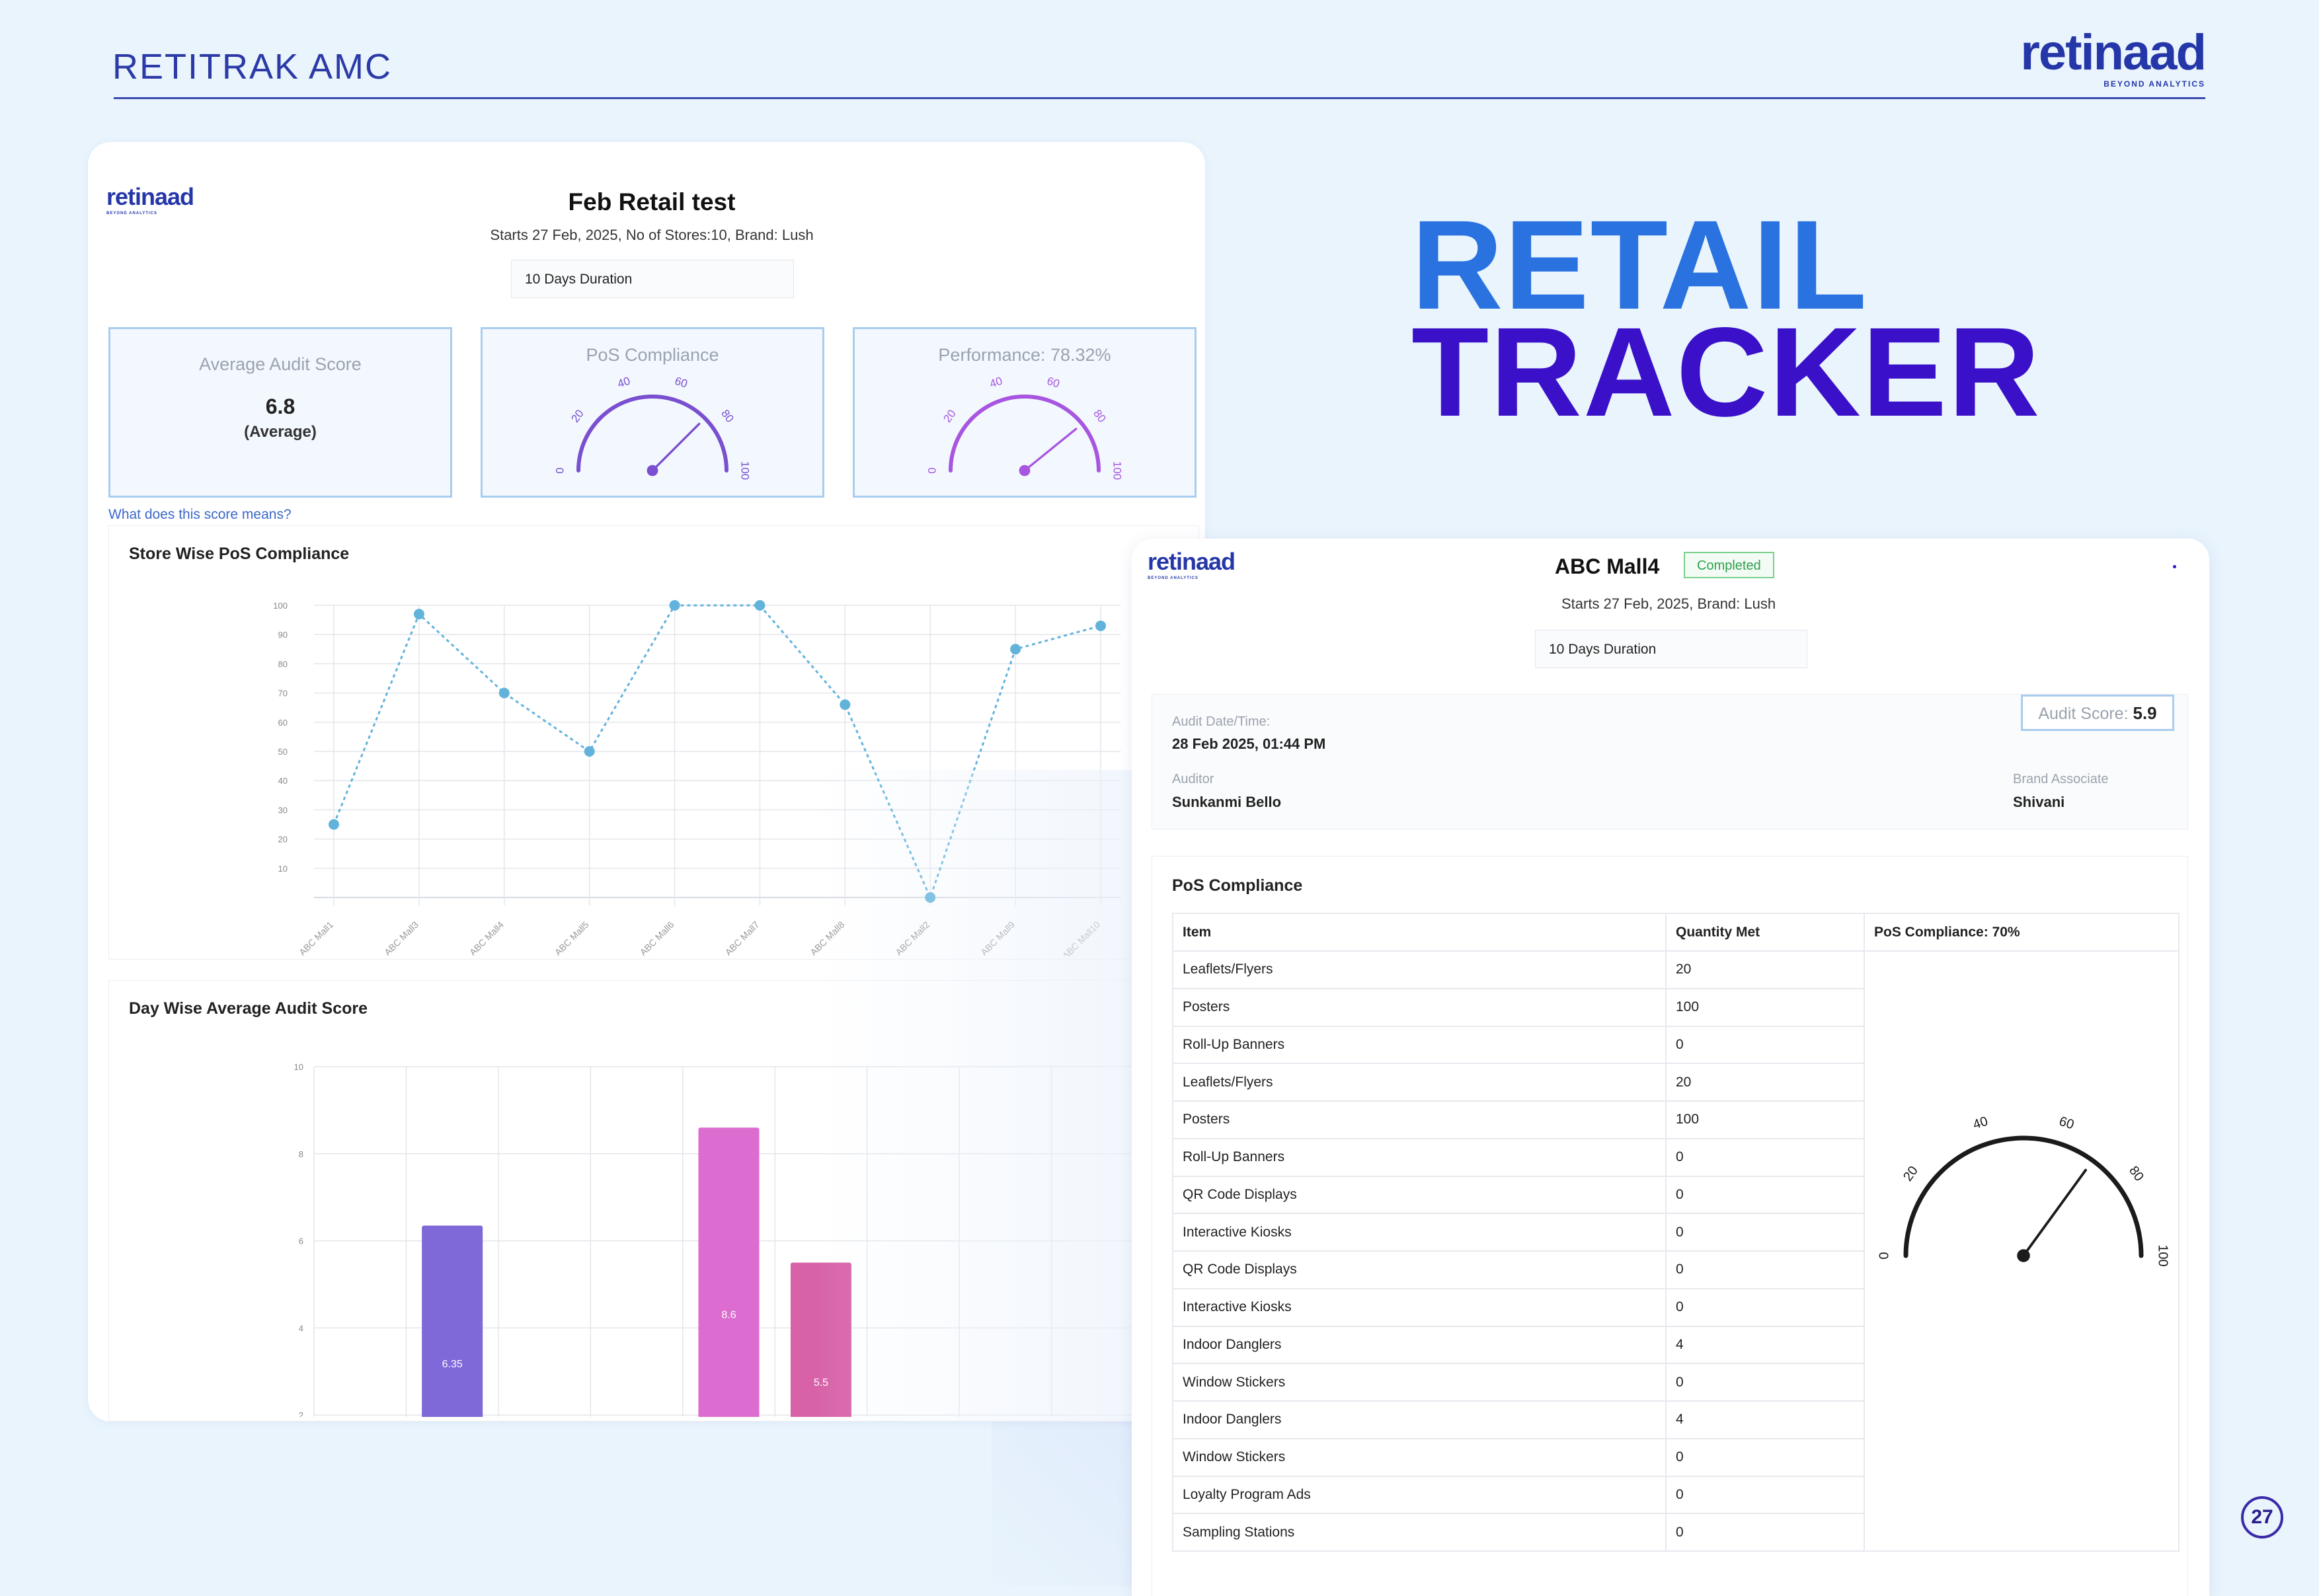 The width and height of the screenshot is (2319, 1596). What do you see at coordinates (1675, 1495) in the screenshot?
I see `table-row: Loyalty Program Ads 0` at bounding box center [1675, 1495].